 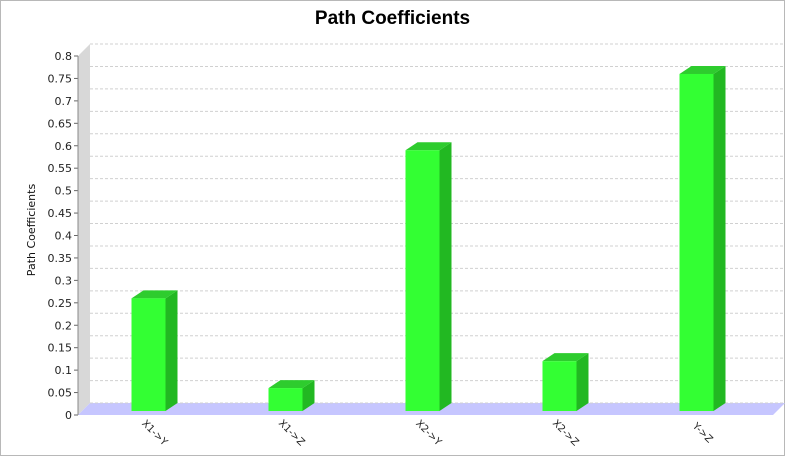 I want to click on y-tick-label: 0.05, so click(x=60, y=393).